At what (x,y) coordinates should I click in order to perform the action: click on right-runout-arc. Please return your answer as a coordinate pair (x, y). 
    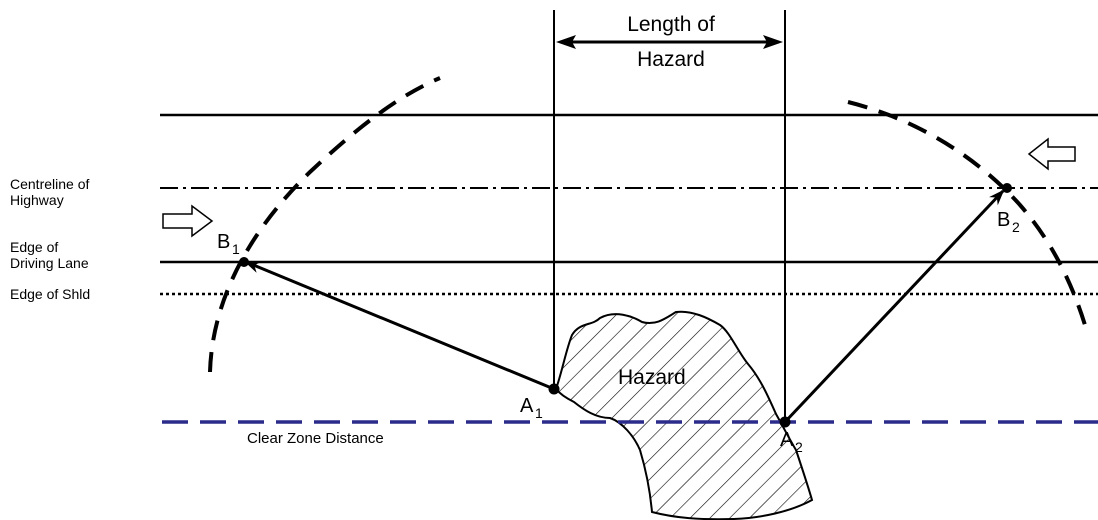
    Looking at the image, I should click on (968, 218).